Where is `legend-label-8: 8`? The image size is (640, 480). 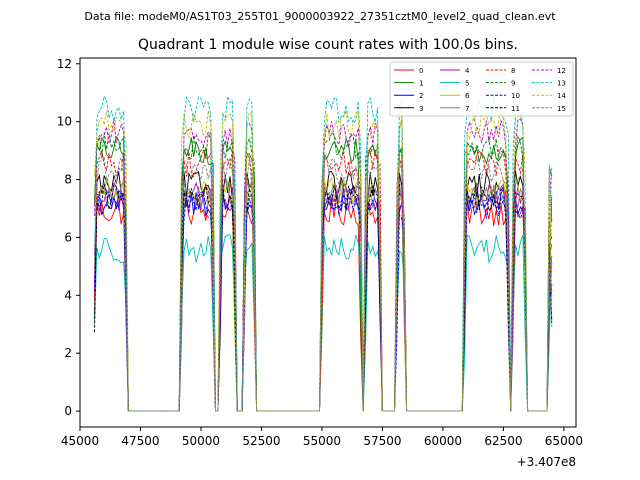 legend-label-8: 8 is located at coordinates (513, 71).